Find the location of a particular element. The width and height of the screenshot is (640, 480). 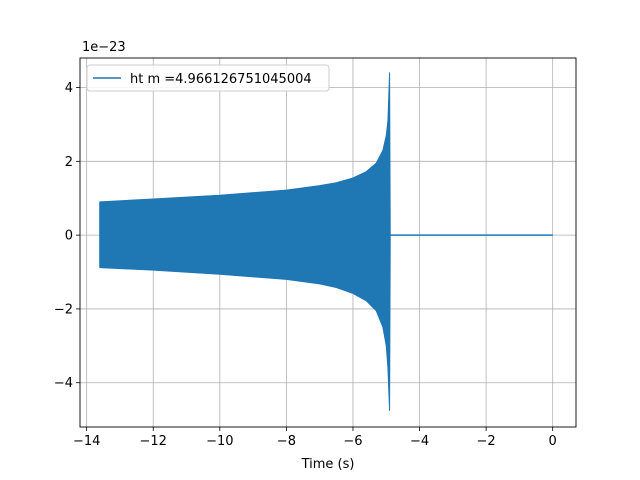

x-tick-label: −12 is located at coordinates (153, 441).